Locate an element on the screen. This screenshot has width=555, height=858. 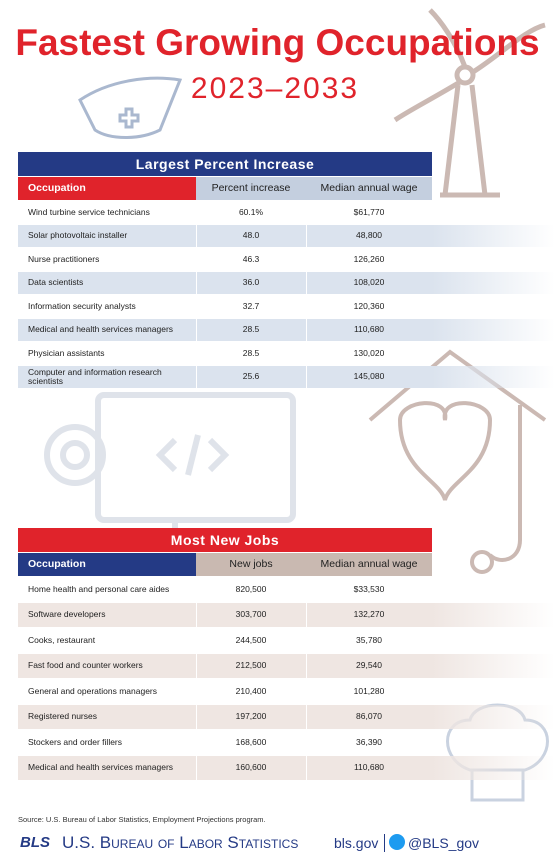
table-cell: 130,020 is located at coordinates (369, 352).